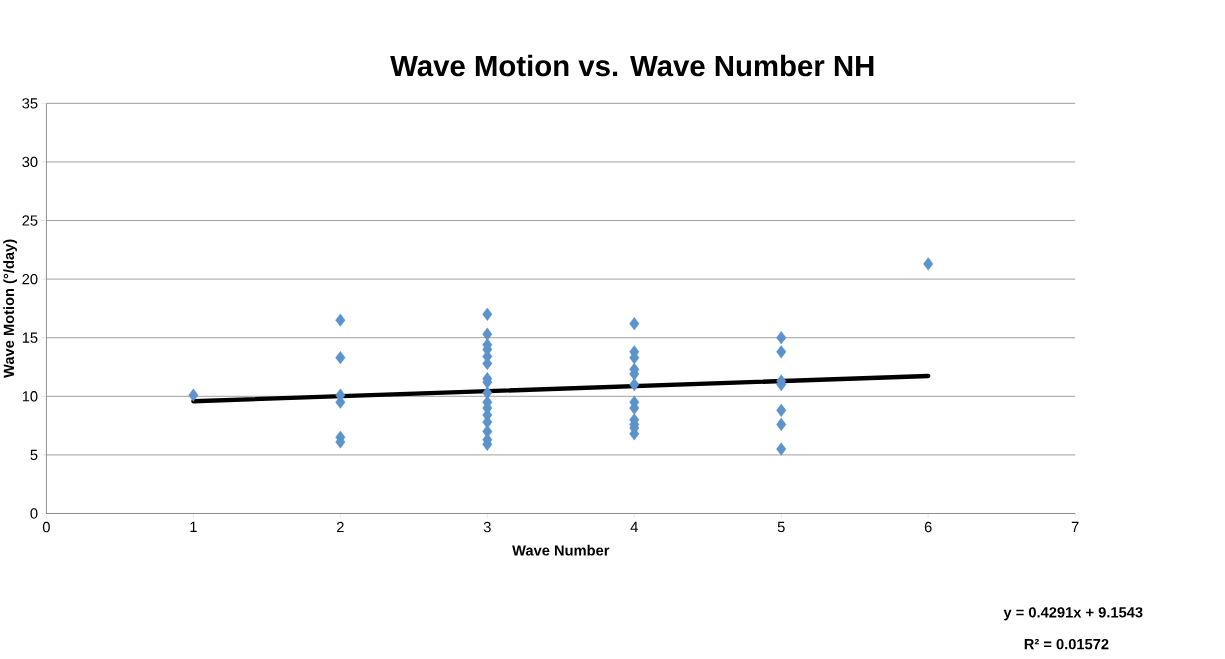 This screenshot has height=659, width=1225. I want to click on x-tick-label: 6, so click(928, 527).